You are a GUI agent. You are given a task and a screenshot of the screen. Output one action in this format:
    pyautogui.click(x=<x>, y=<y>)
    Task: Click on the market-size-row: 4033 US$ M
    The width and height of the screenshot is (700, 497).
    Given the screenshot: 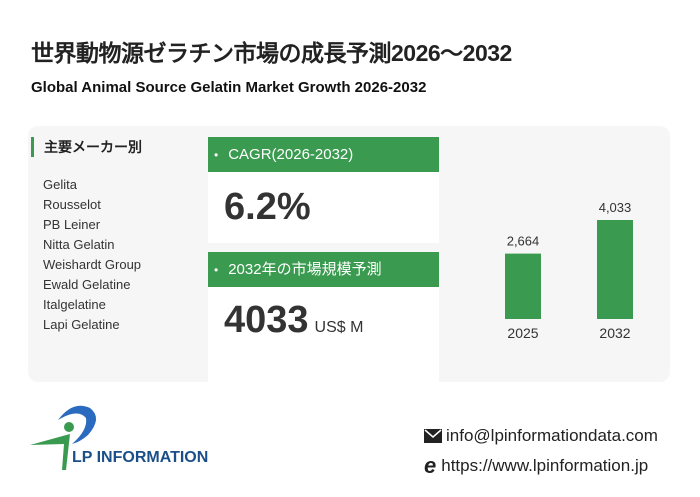 What is the action you would take?
    pyautogui.click(x=293, y=320)
    